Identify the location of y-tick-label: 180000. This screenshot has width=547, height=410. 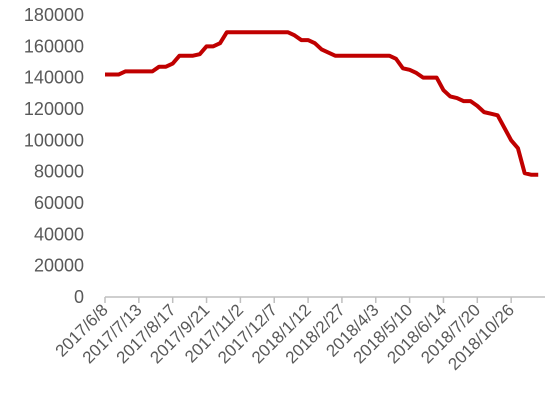
(54, 15).